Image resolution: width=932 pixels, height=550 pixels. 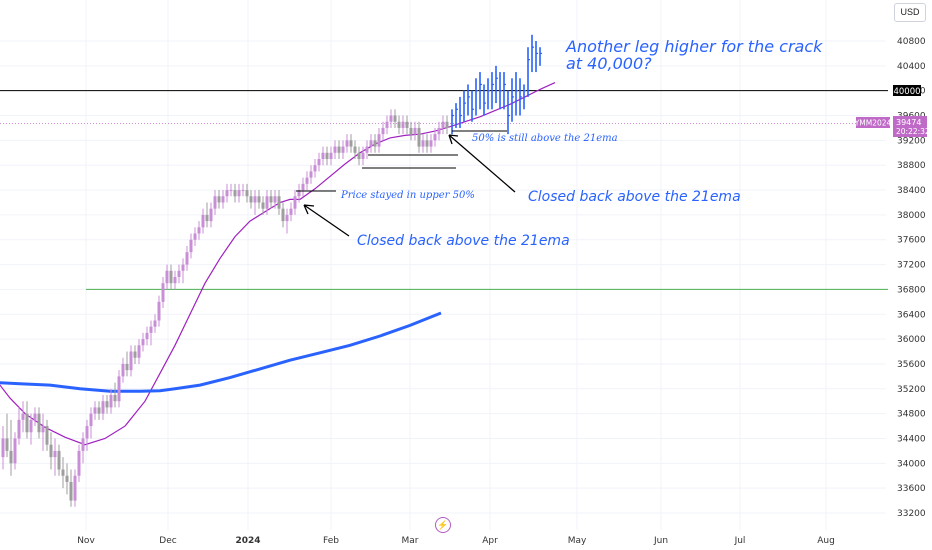 I want to click on price-label-40000: 40000, so click(x=907, y=91).